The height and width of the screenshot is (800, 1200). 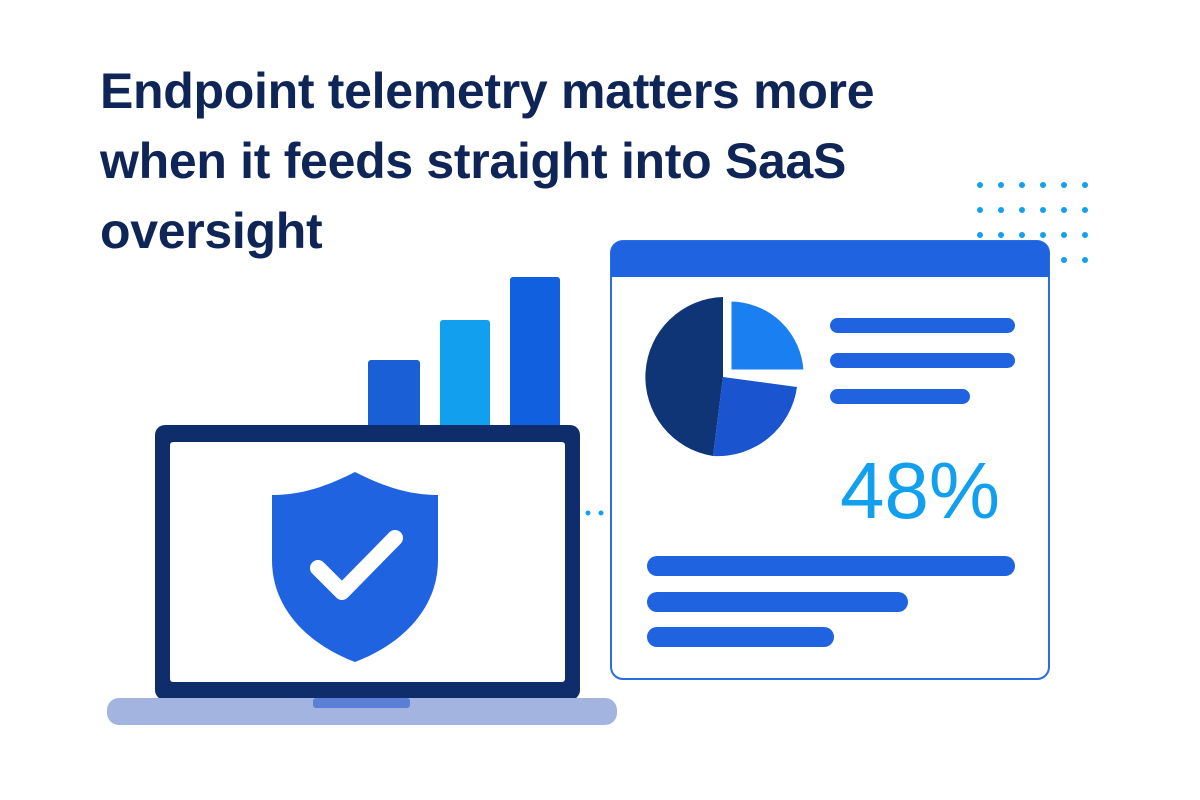 What do you see at coordinates (361, 703) in the screenshot?
I see `laptop-notch` at bounding box center [361, 703].